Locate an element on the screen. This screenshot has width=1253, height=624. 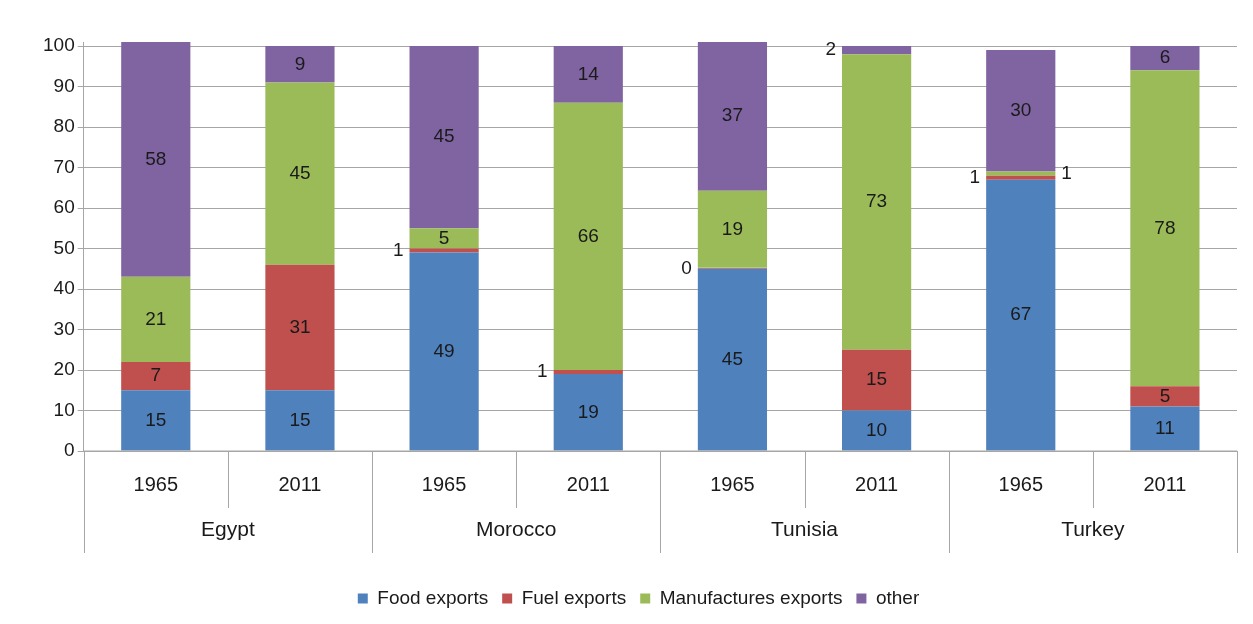
data-label: 9 is located at coordinates (300, 63).